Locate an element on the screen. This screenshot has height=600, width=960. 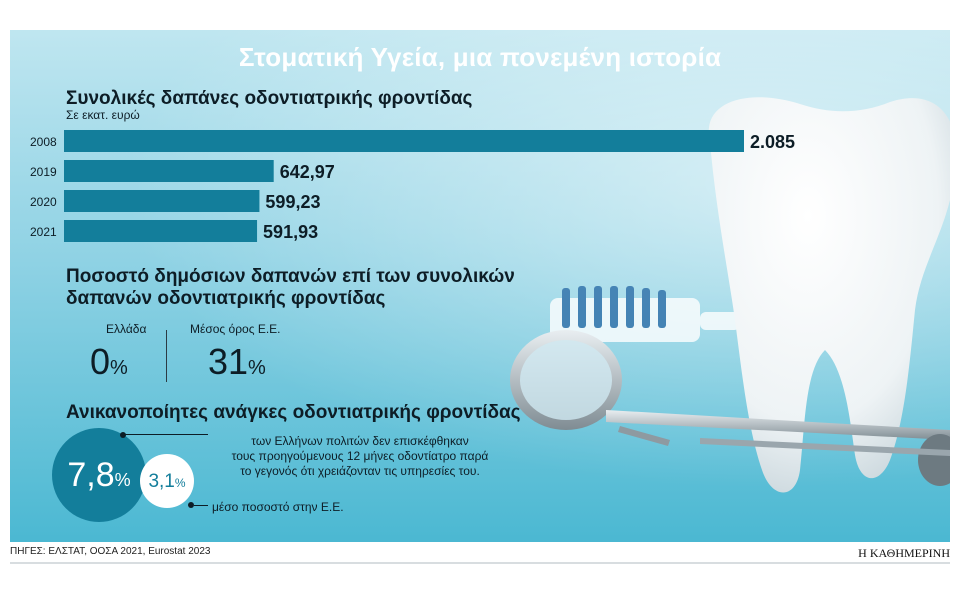
desc-line: των Ελλήνων πολιτών δεν επισκέφθηκαν is located at coordinates (360, 441).